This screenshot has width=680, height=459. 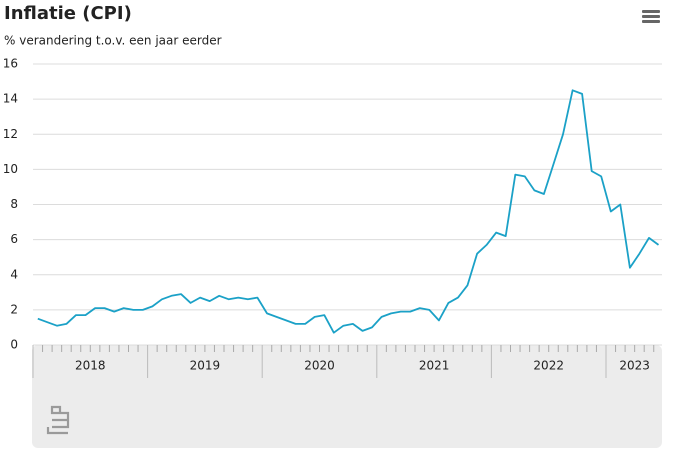 What do you see at coordinates (205, 366) in the screenshot?
I see `x-tick-label: 2019` at bounding box center [205, 366].